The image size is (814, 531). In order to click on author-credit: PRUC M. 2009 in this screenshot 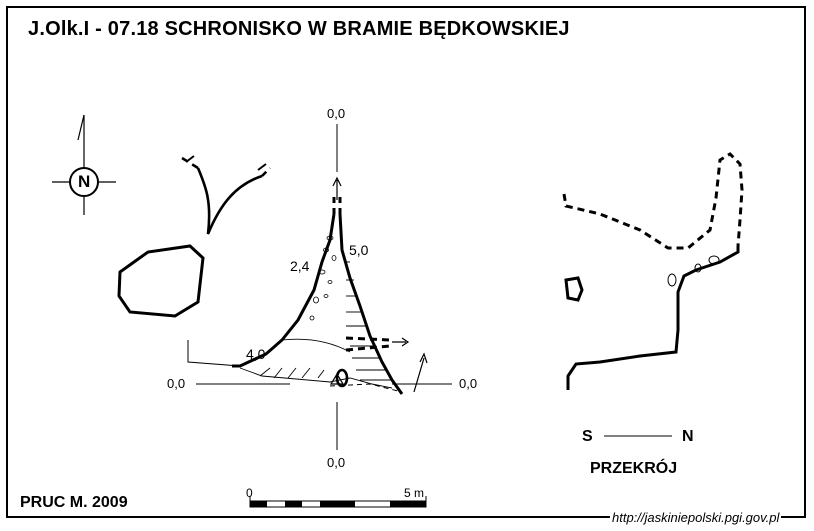, I will do `click(74, 502)`.